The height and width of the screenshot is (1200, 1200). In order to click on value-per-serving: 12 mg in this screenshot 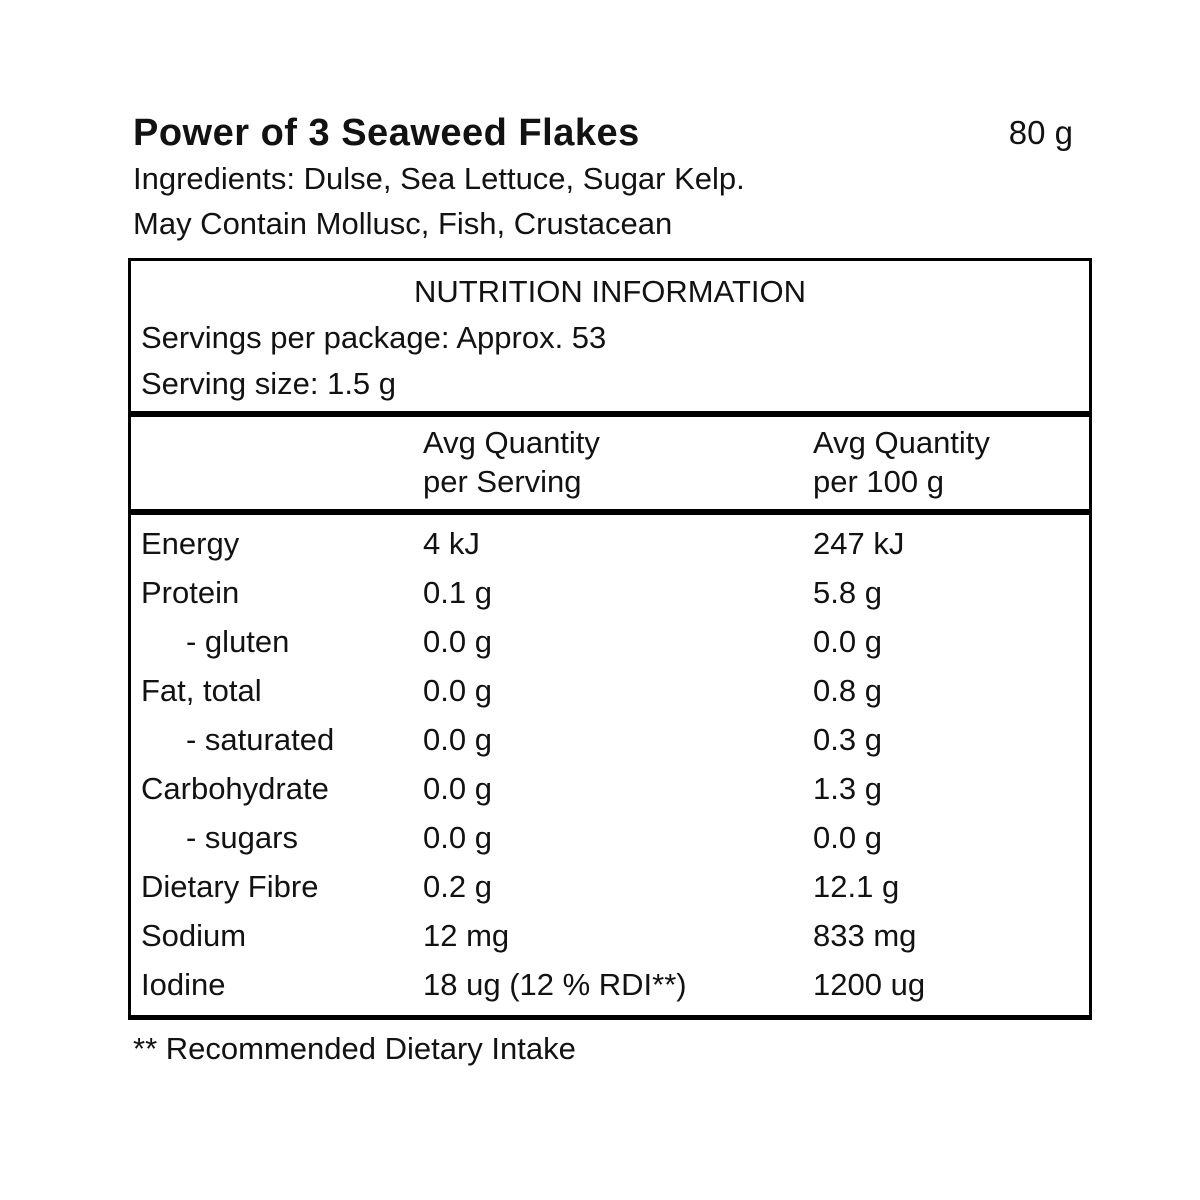, I will do `click(466, 935)`.